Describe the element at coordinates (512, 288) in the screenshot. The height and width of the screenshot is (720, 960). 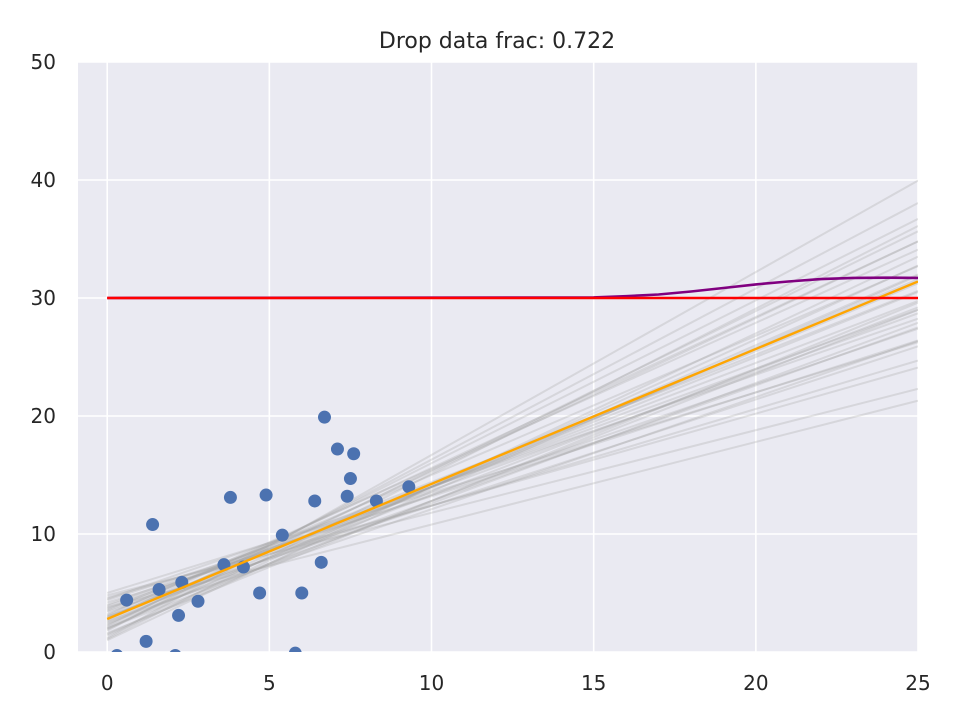
I see `smooth-curve` at that location.